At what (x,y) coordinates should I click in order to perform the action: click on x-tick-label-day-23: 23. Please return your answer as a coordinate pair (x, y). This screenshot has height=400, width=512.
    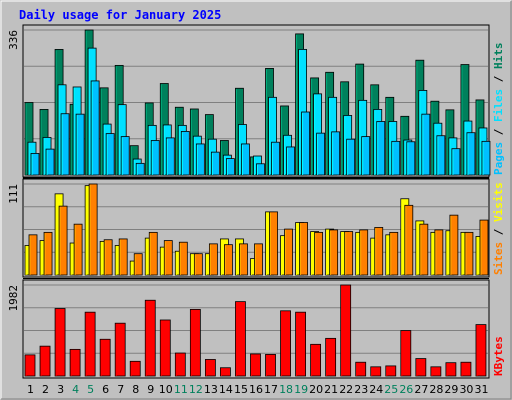
    Looking at the image, I should click on (361, 389).